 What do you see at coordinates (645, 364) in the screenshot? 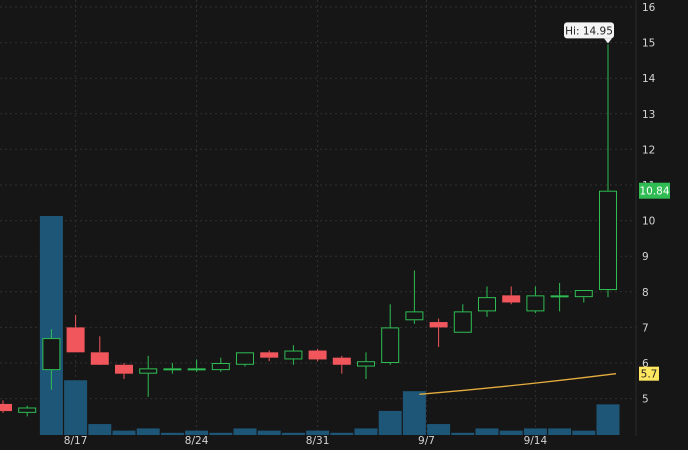
I see `y-tick-label: 6` at bounding box center [645, 364].